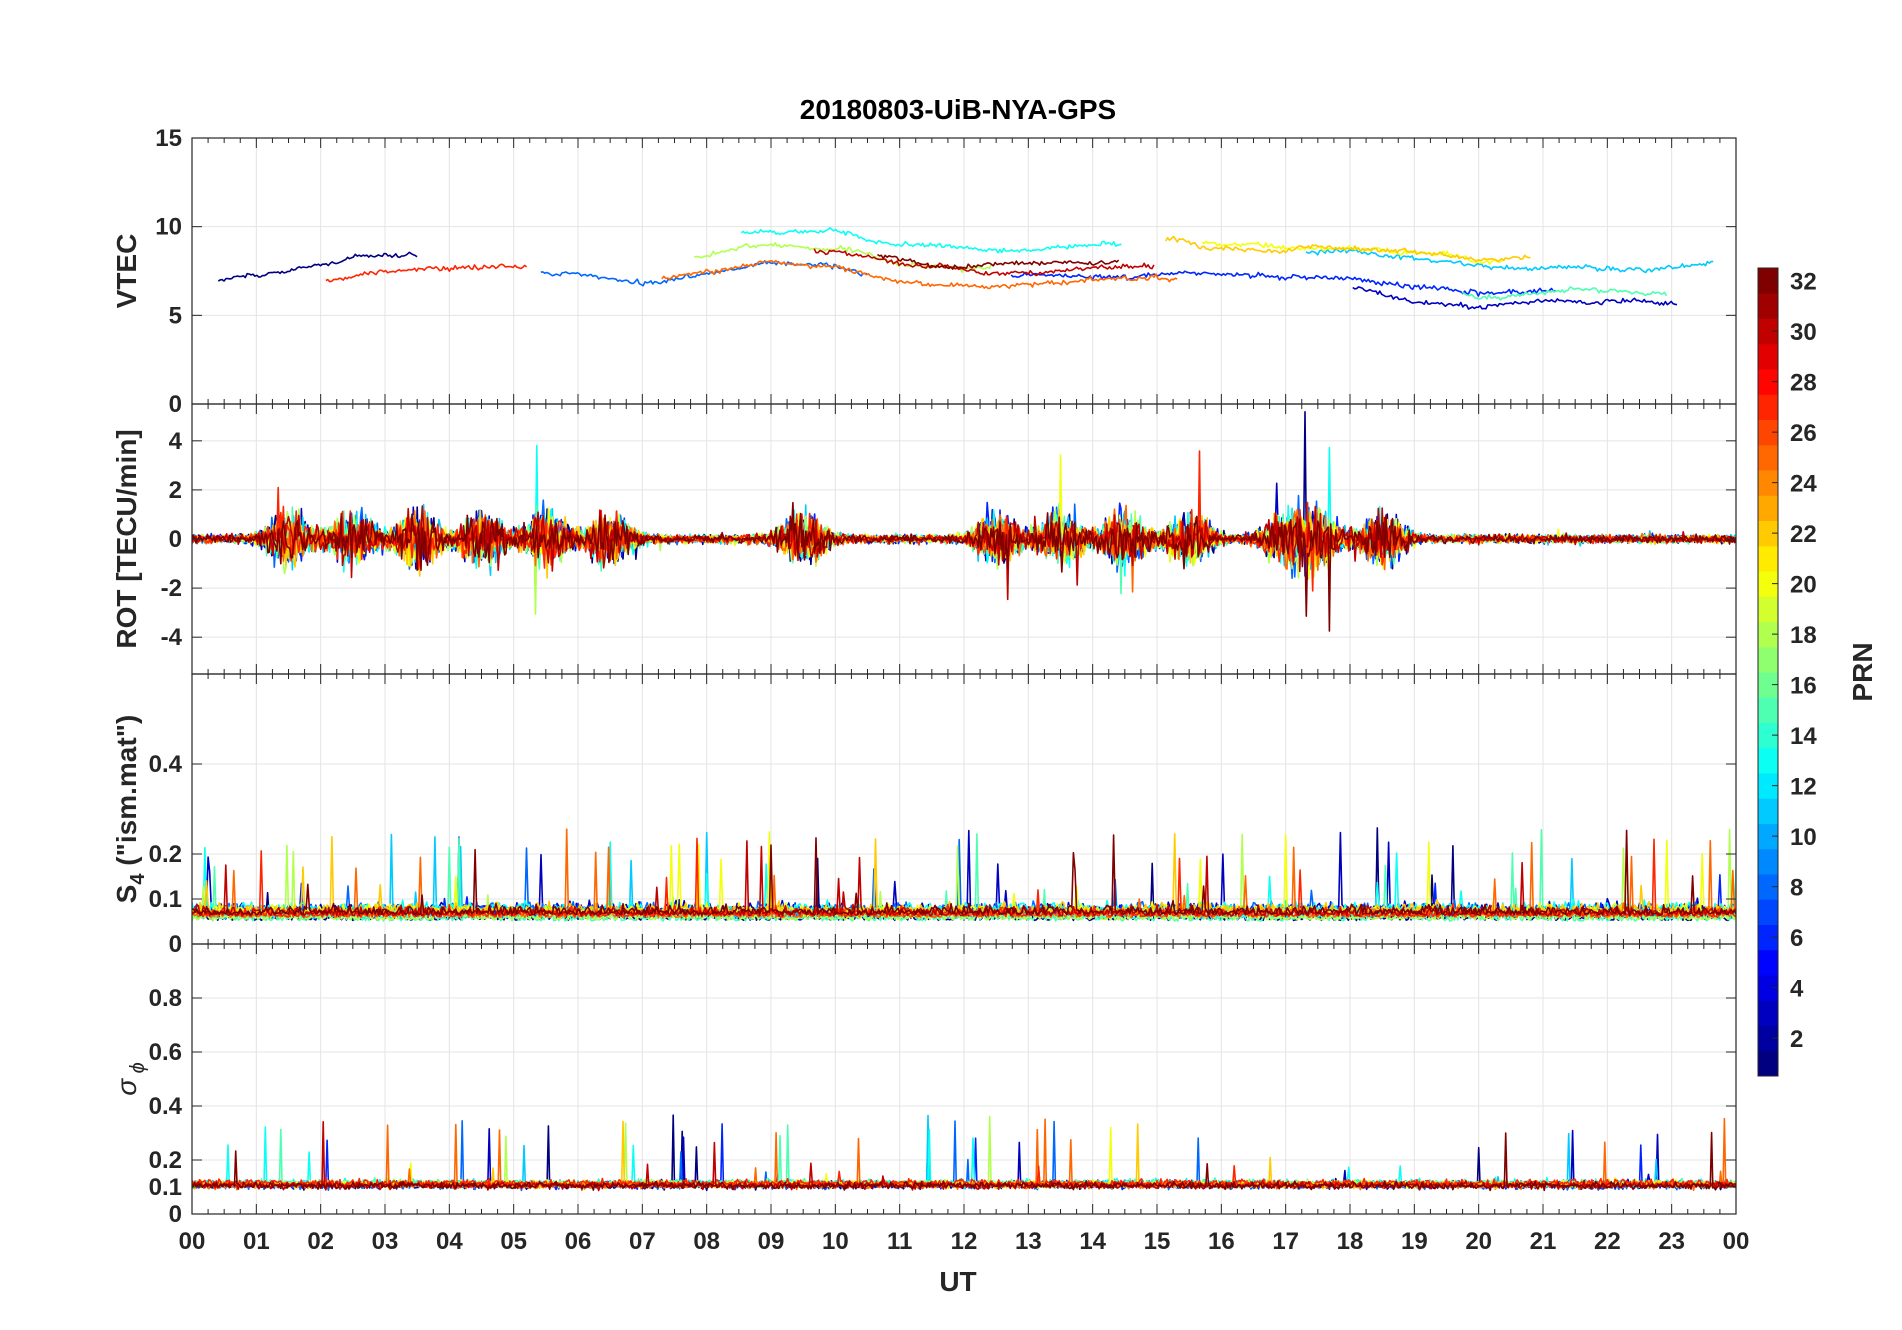  What do you see at coordinates (1803, 686) in the screenshot?
I see `colorbar-tick-label-7: 16` at bounding box center [1803, 686].